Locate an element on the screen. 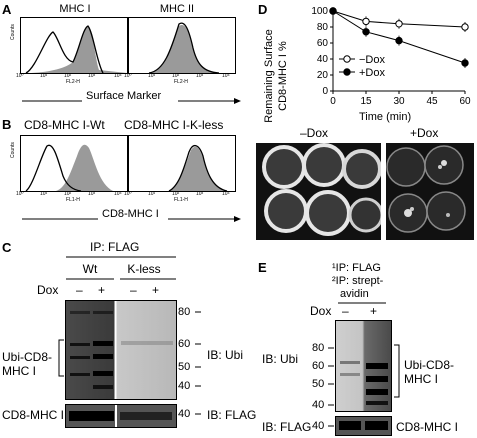  panel-b-plot1-ylabel: Counts is located at coordinates (13, 150).